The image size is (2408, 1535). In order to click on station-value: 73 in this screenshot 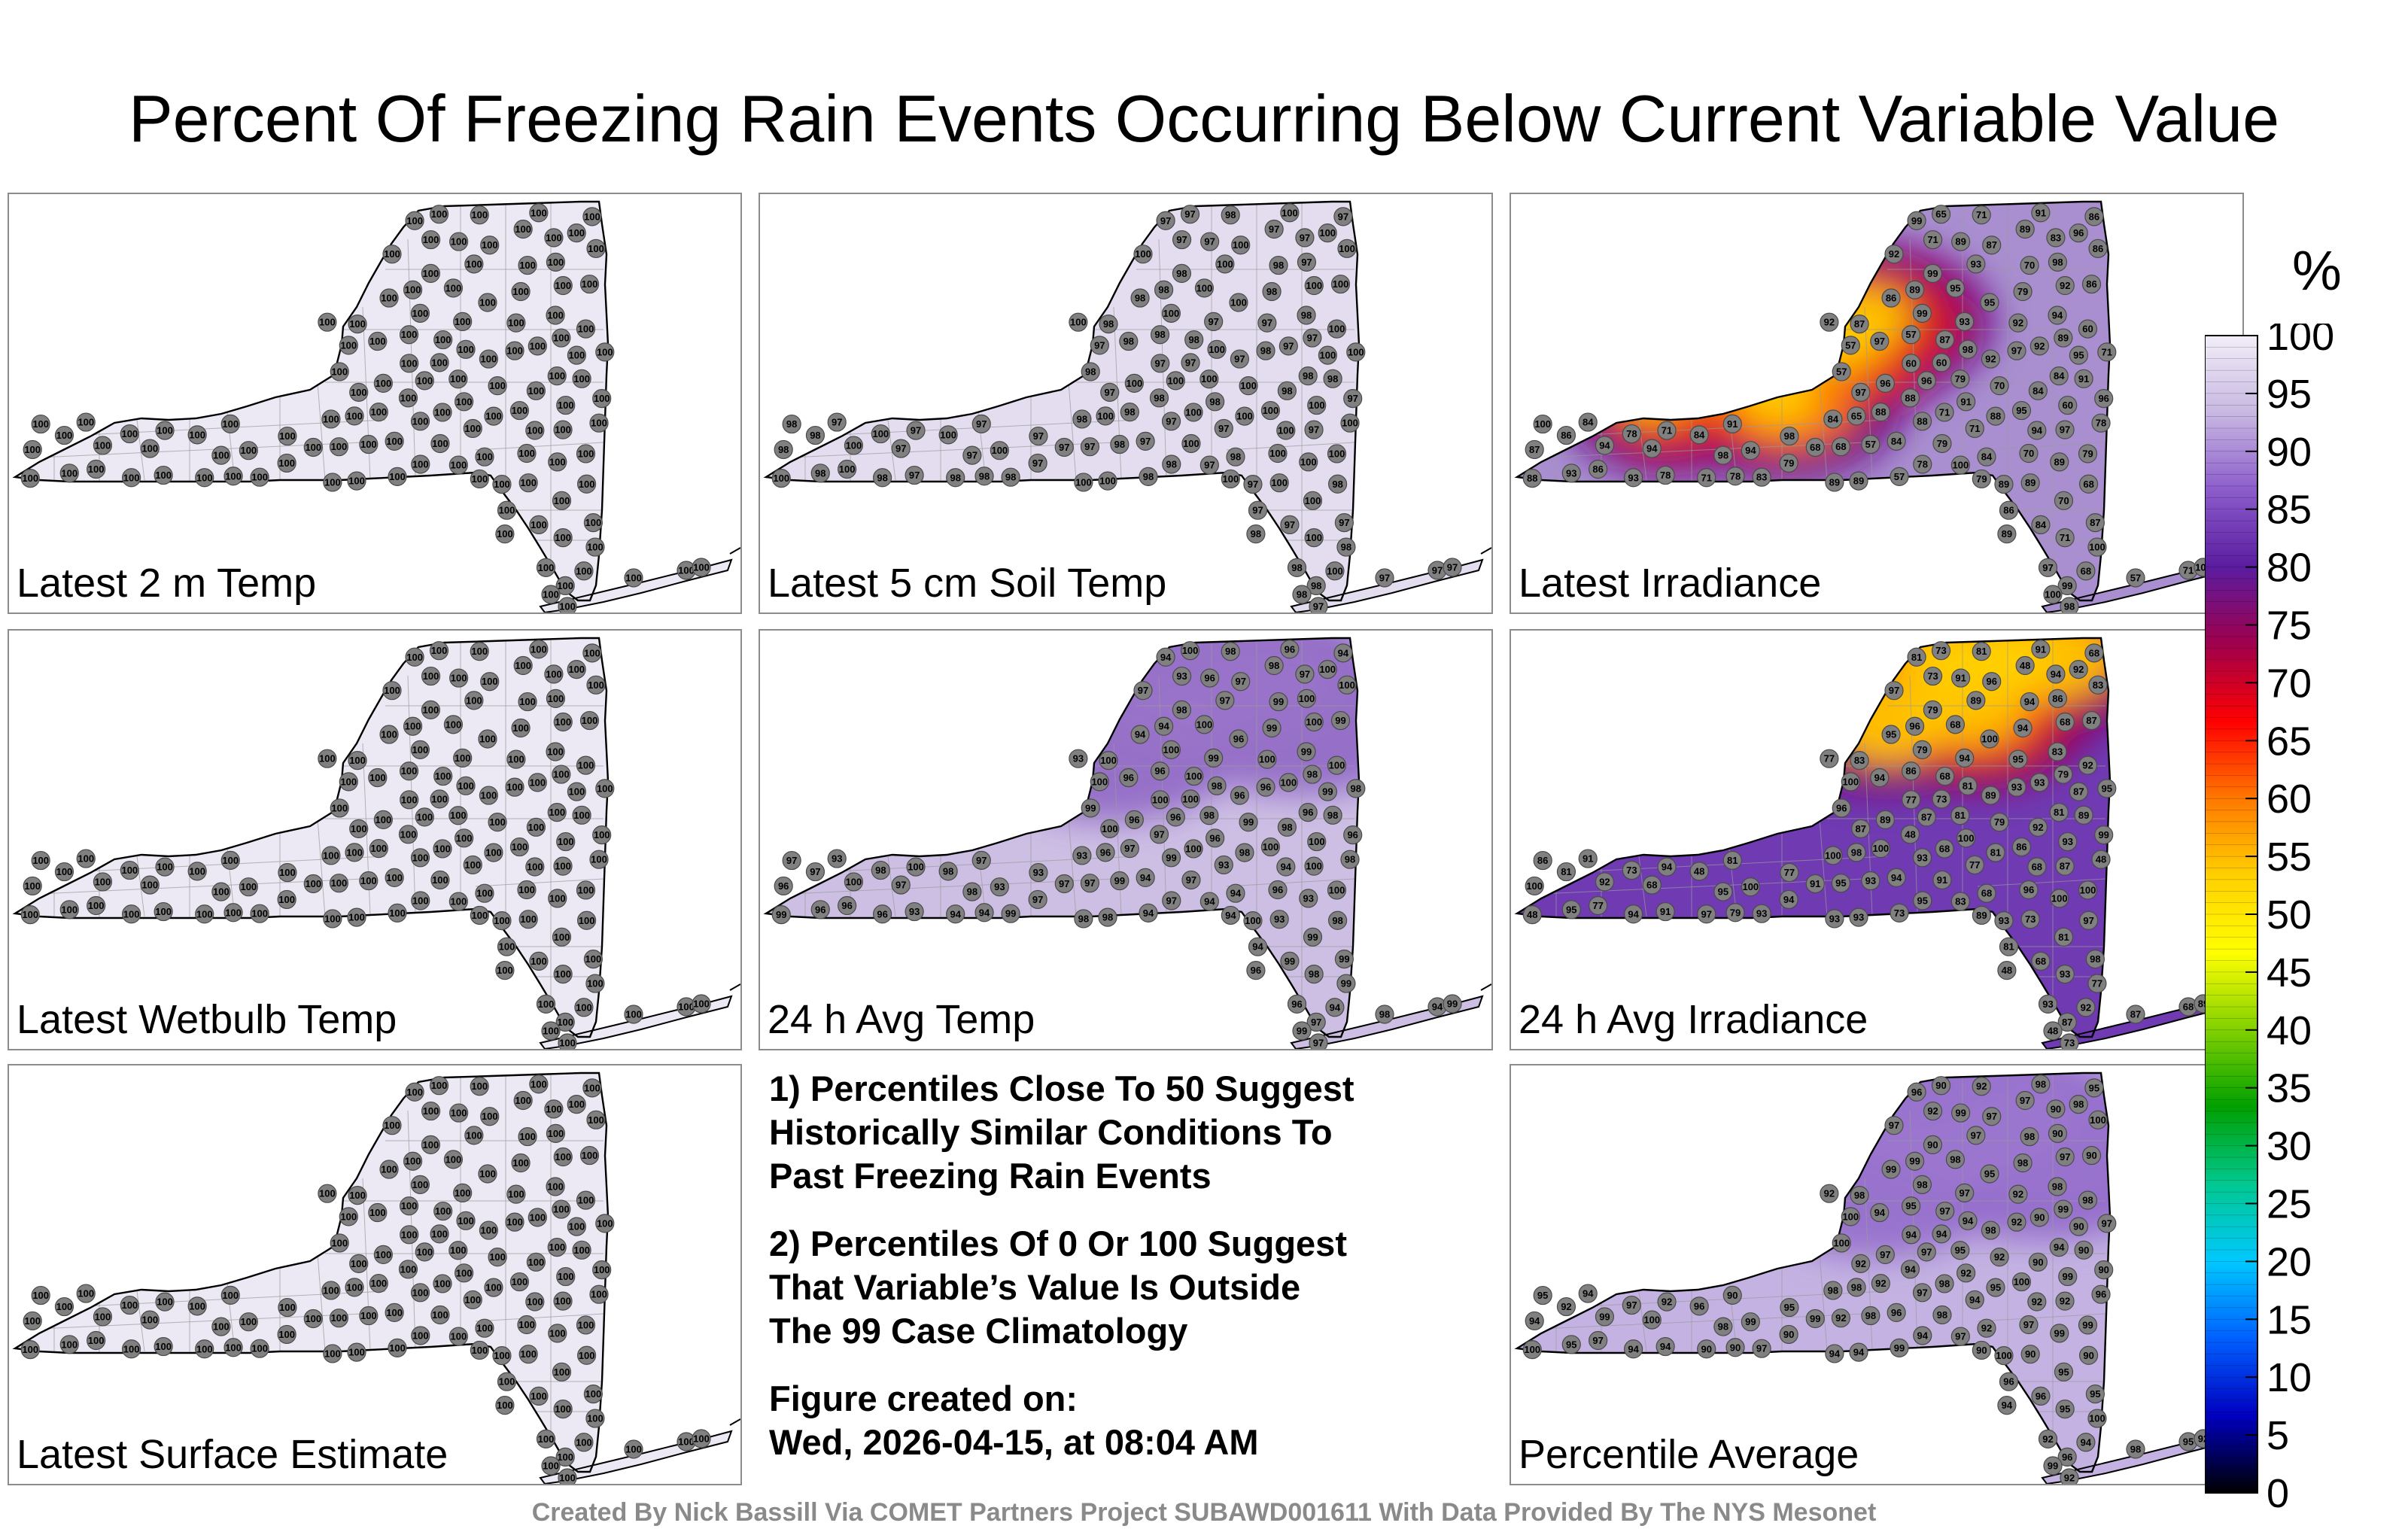, I will do `click(2069, 1043)`.